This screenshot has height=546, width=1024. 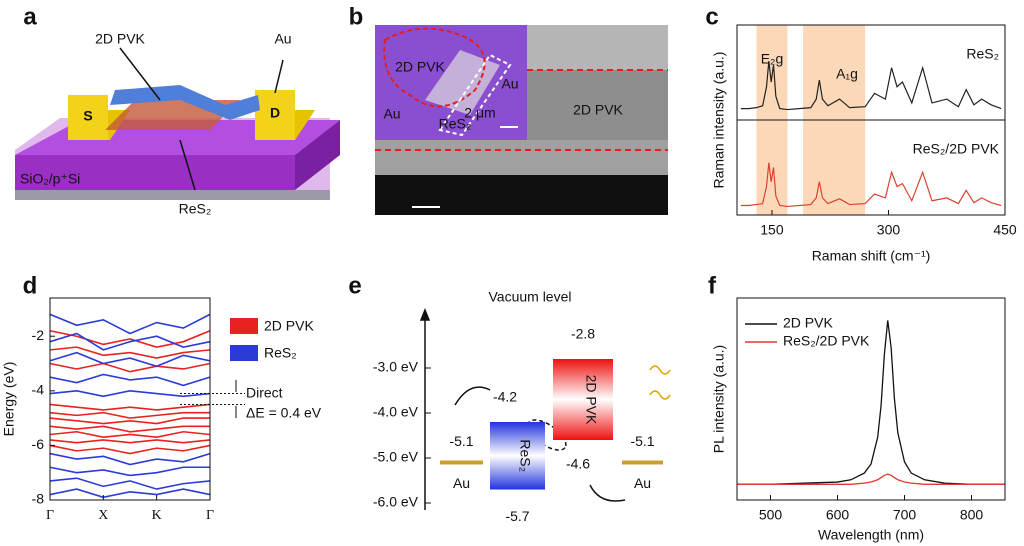 What do you see at coordinates (282, 39) in the screenshot?
I see `device-label: Au` at bounding box center [282, 39].